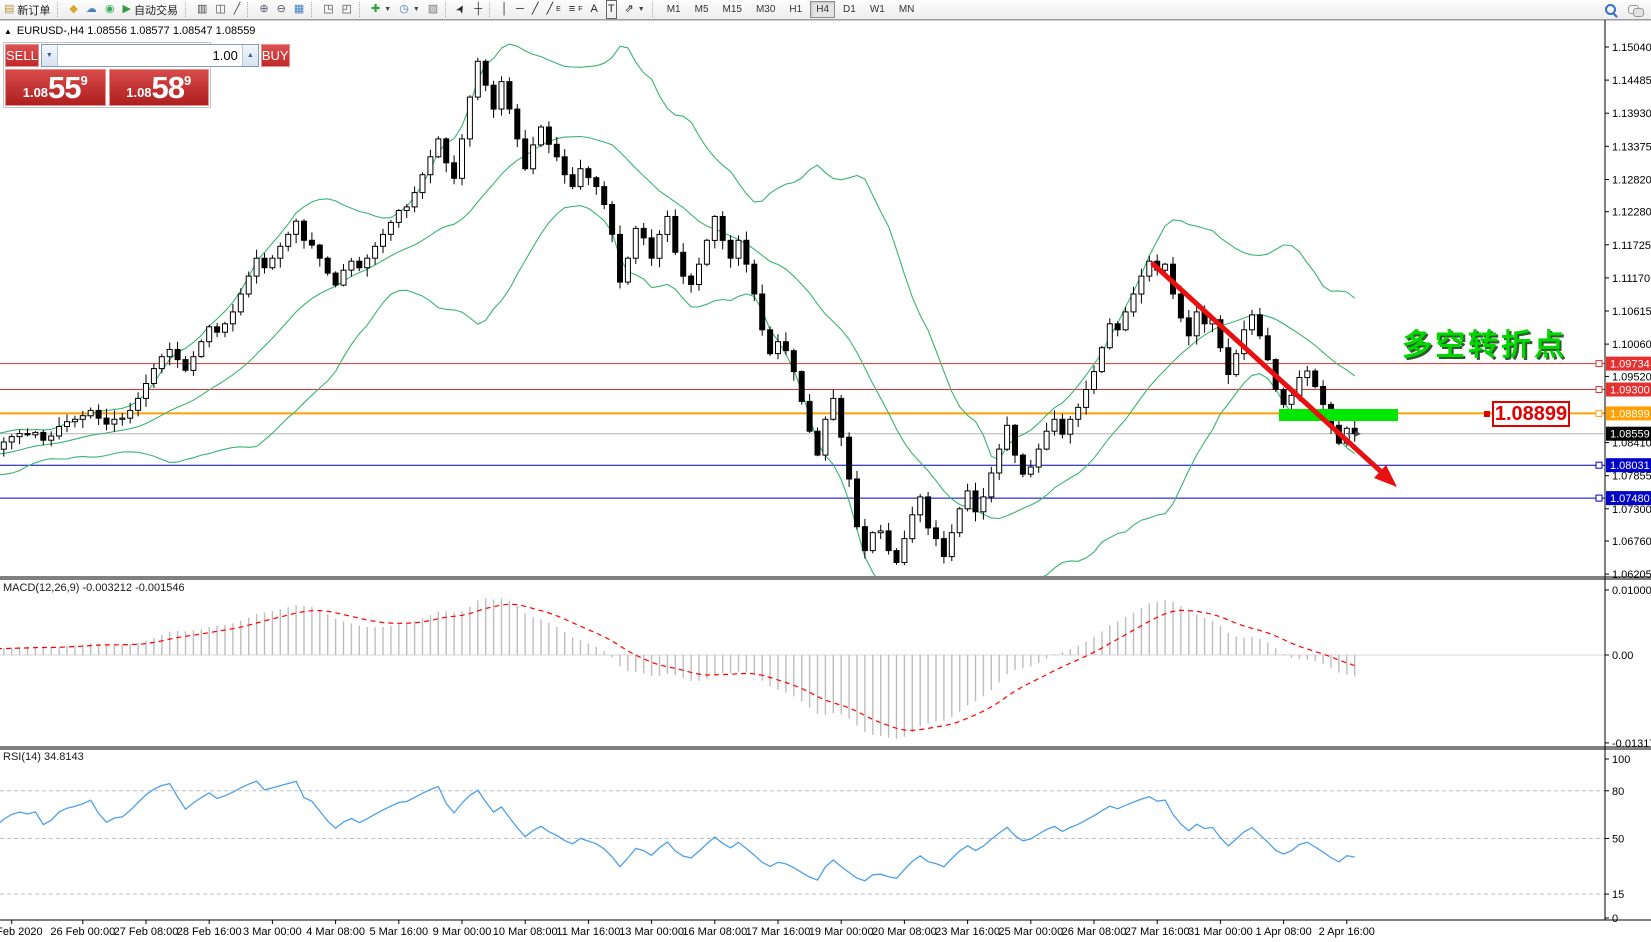  What do you see at coordinates (1631, 48) in the screenshot?
I see `svg-text: 1.15040` at bounding box center [1631, 48].